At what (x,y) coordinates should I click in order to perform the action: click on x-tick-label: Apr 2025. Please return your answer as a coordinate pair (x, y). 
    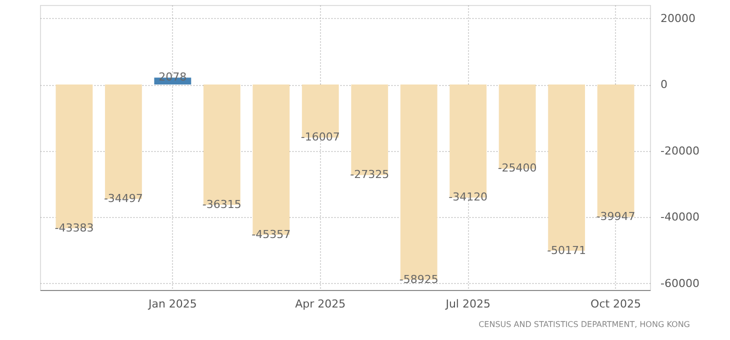
    Looking at the image, I should click on (320, 304).